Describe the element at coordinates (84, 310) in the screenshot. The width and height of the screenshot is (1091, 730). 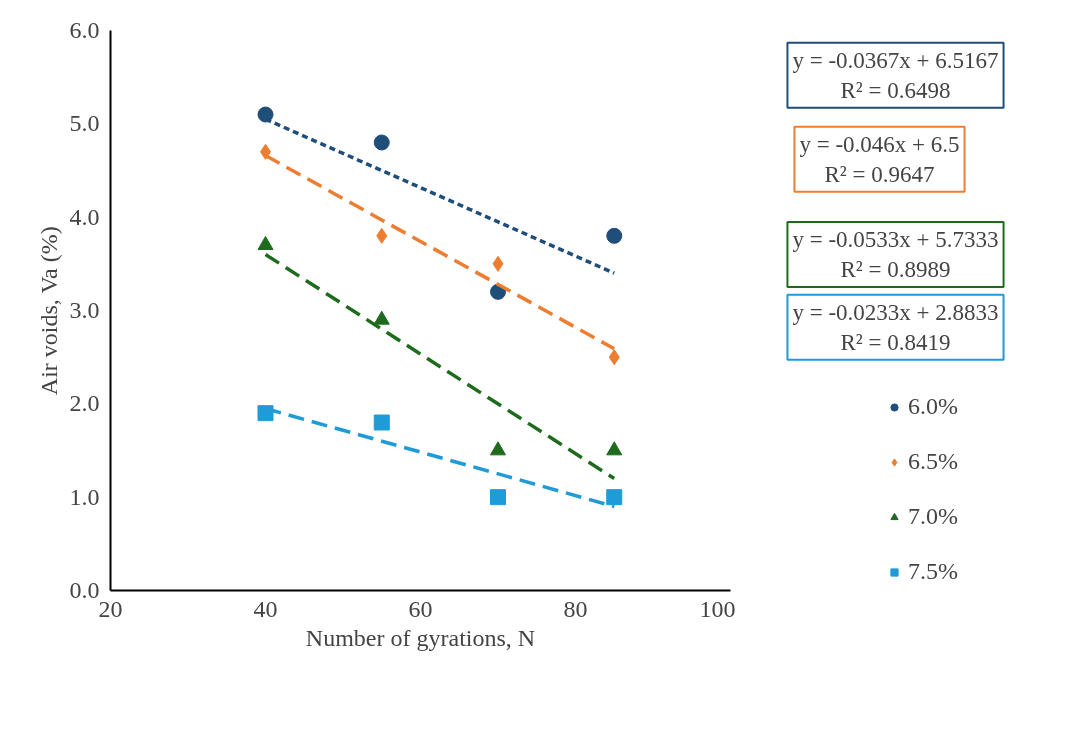
I see `y-tick-label: 3.0` at that location.